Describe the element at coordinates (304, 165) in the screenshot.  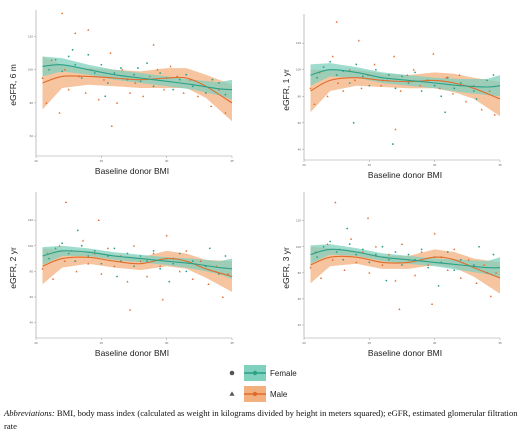
I see `x-tick-label: 20` at that location.